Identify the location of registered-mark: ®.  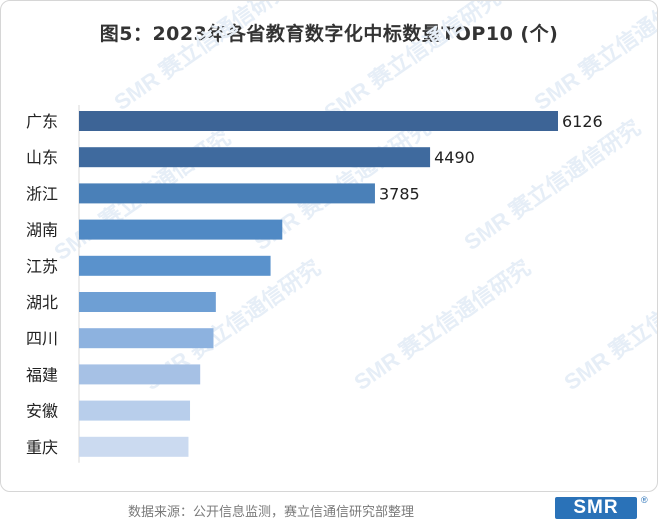
(644, 500).